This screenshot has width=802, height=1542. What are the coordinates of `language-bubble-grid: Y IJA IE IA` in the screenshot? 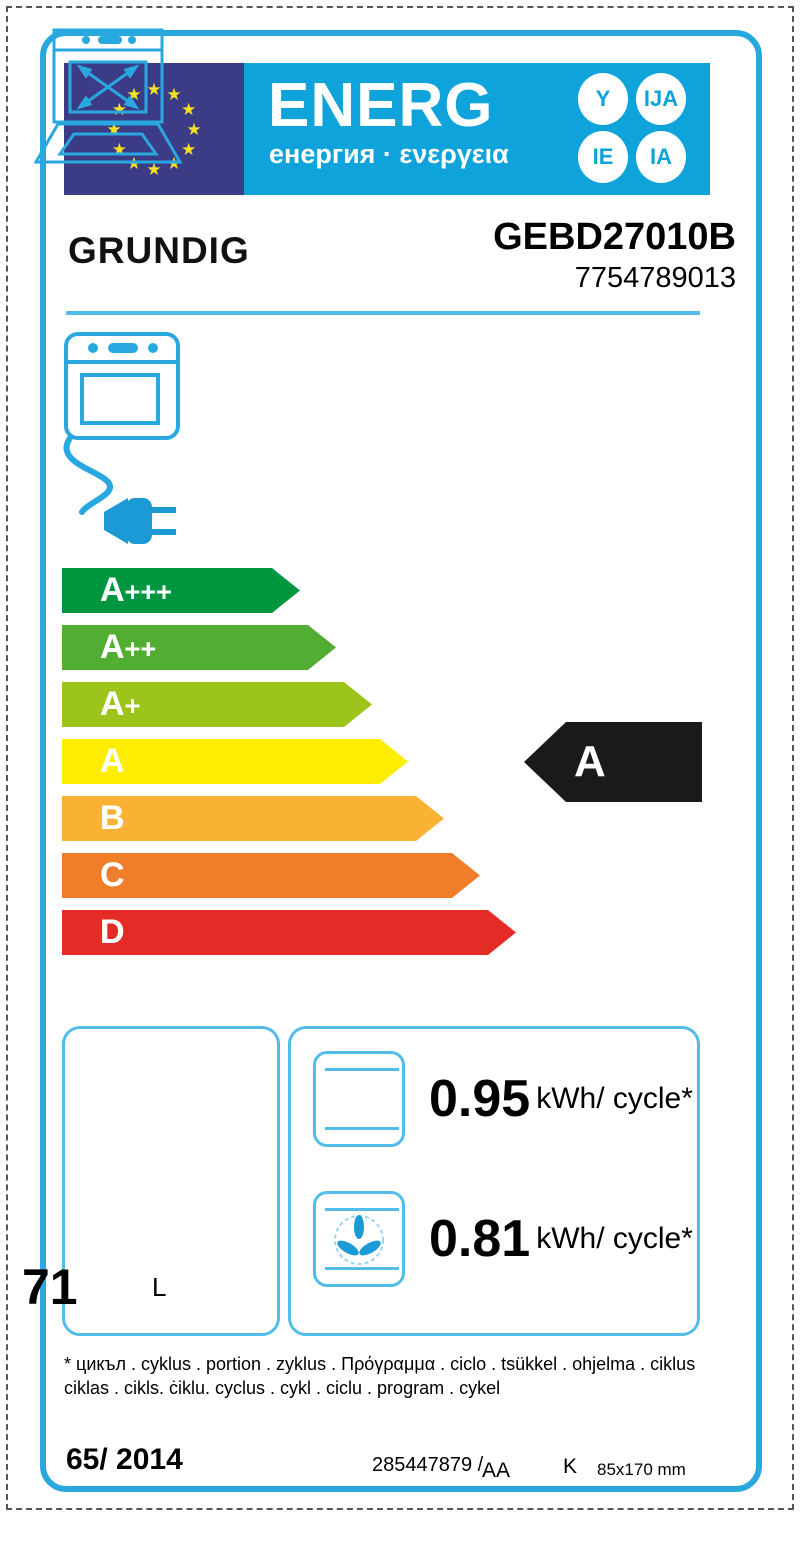 It's located at (639, 129).